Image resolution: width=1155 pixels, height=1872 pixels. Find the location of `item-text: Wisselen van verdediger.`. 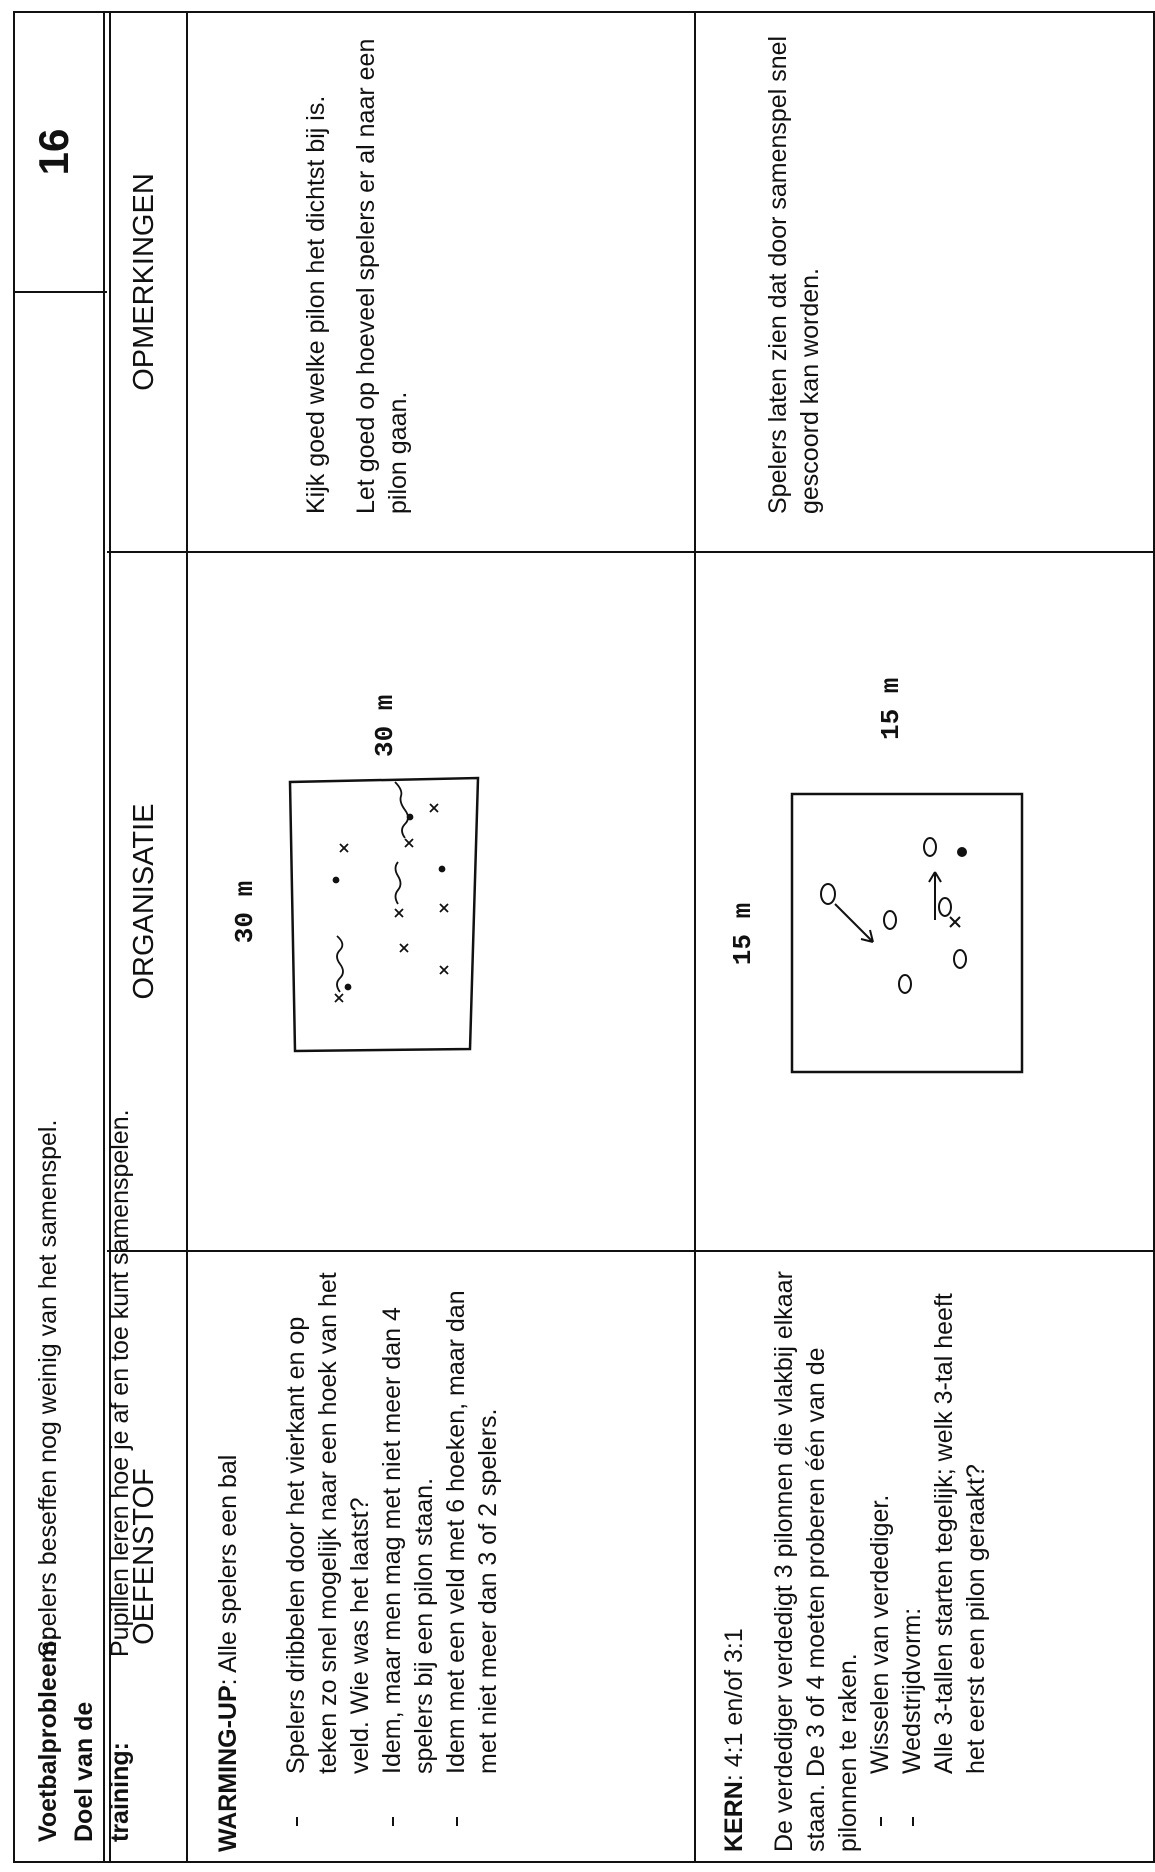

item-text: Wisselen van verdediger. is located at coordinates (880, 1634).